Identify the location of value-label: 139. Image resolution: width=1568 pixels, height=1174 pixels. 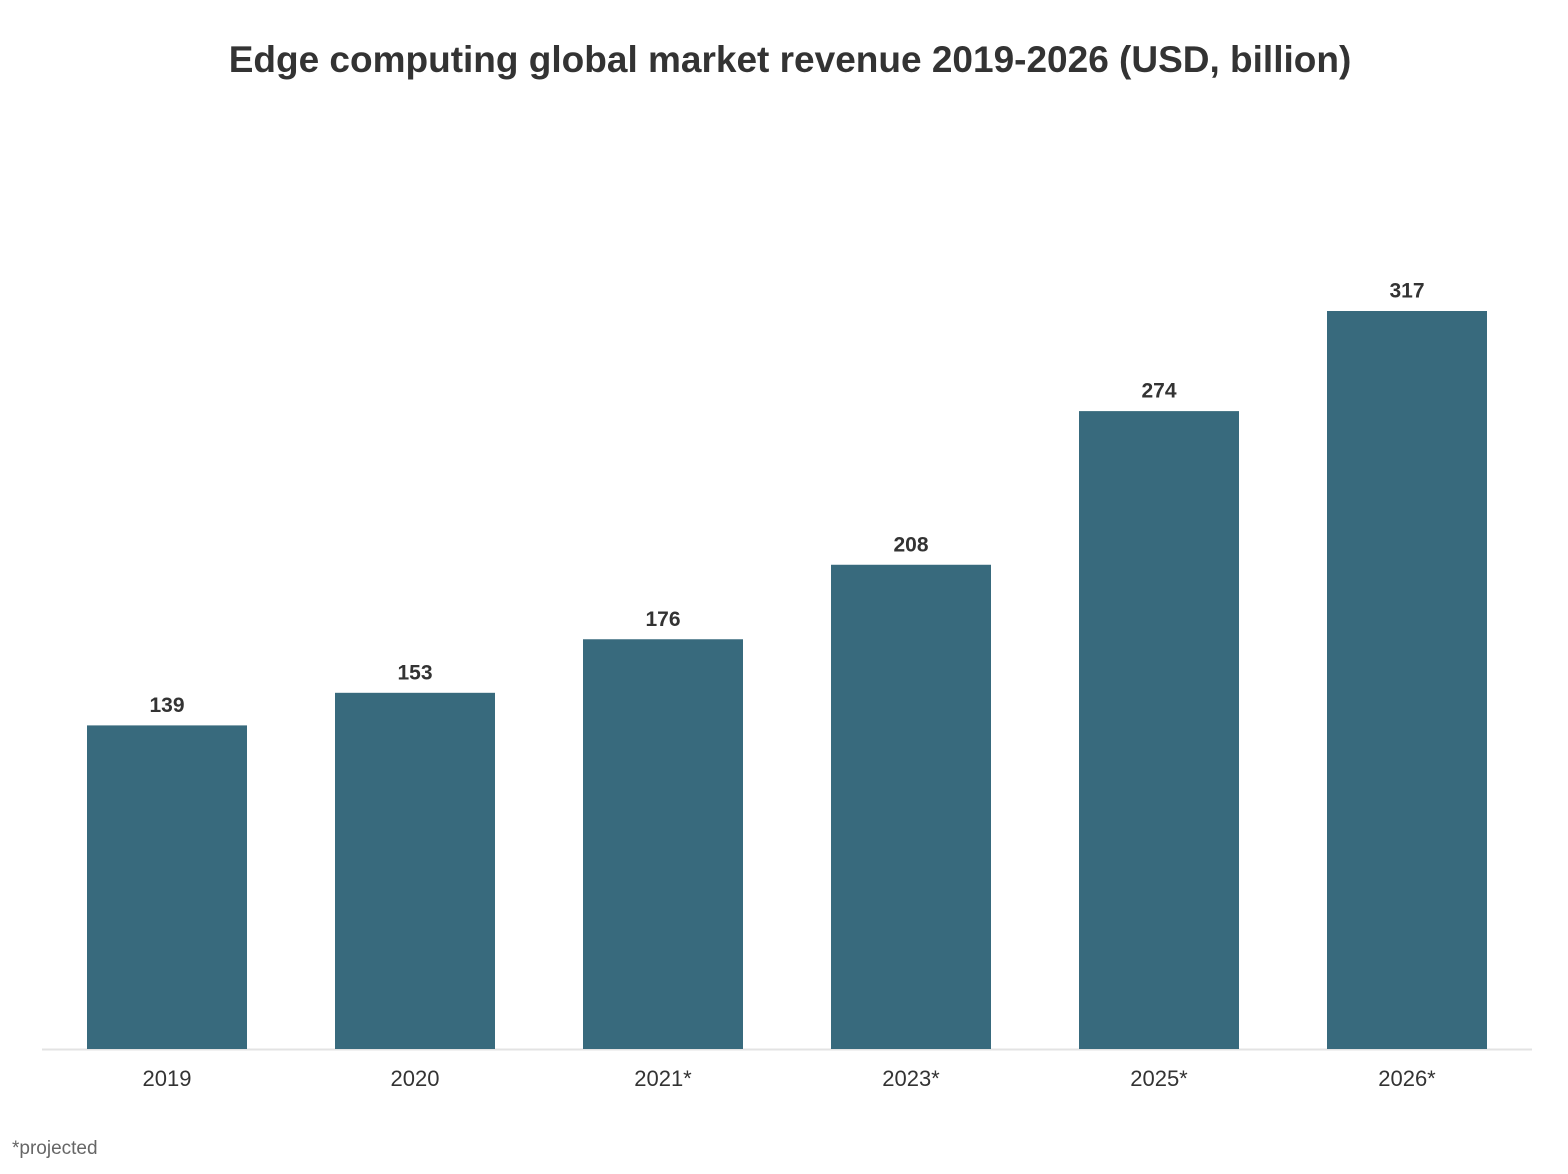
(166, 705).